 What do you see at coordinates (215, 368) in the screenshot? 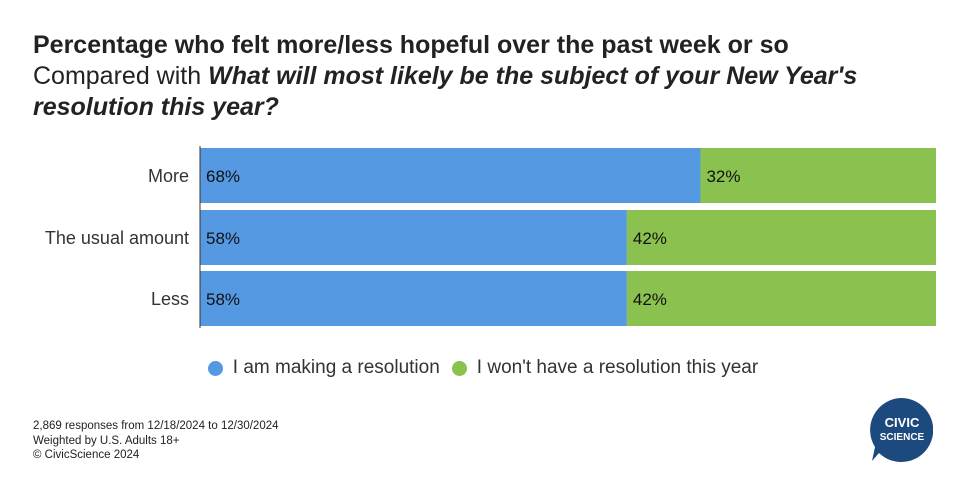
I see `legend-swatch-making-resolution` at bounding box center [215, 368].